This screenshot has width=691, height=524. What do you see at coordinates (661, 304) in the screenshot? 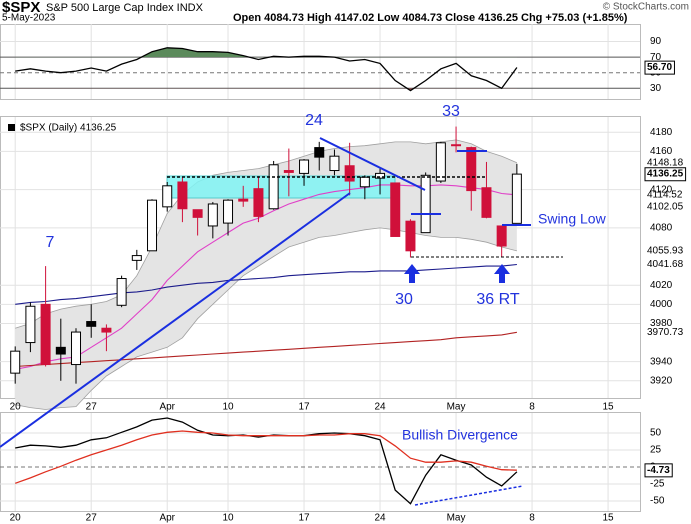
I see `y-tick-label: 4000` at bounding box center [661, 304].